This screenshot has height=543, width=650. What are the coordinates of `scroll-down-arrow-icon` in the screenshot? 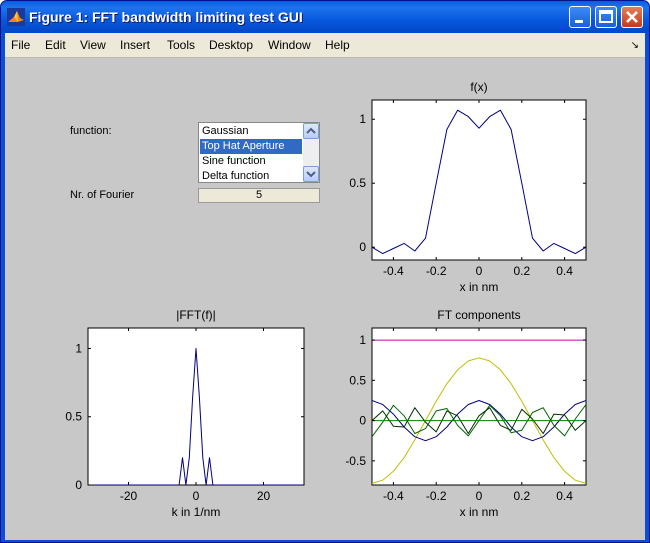 It's located at (311, 174).